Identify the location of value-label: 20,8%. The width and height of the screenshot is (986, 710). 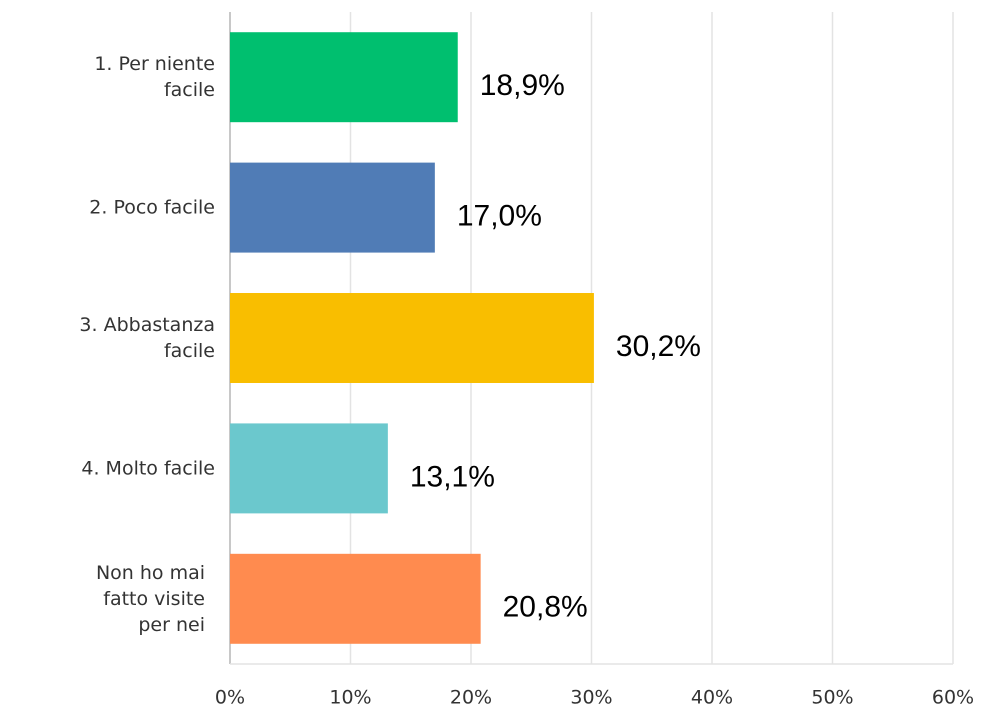
(545, 607).